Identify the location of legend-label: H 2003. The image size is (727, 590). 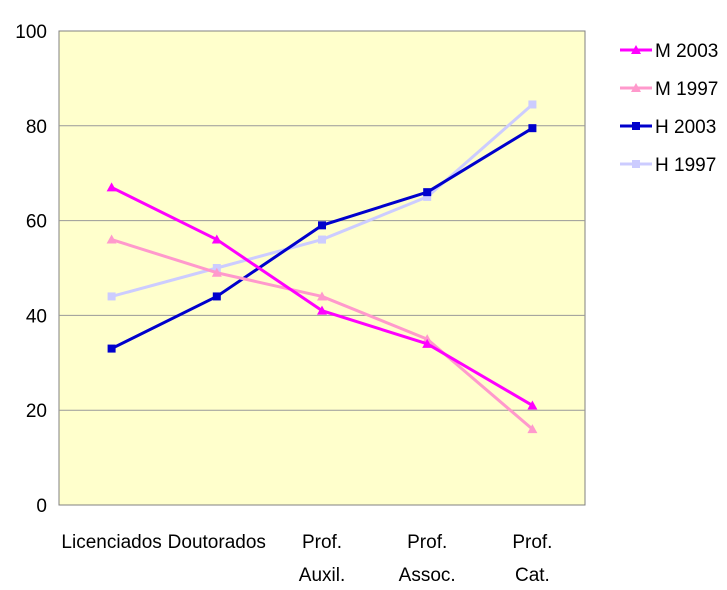
(685, 127).